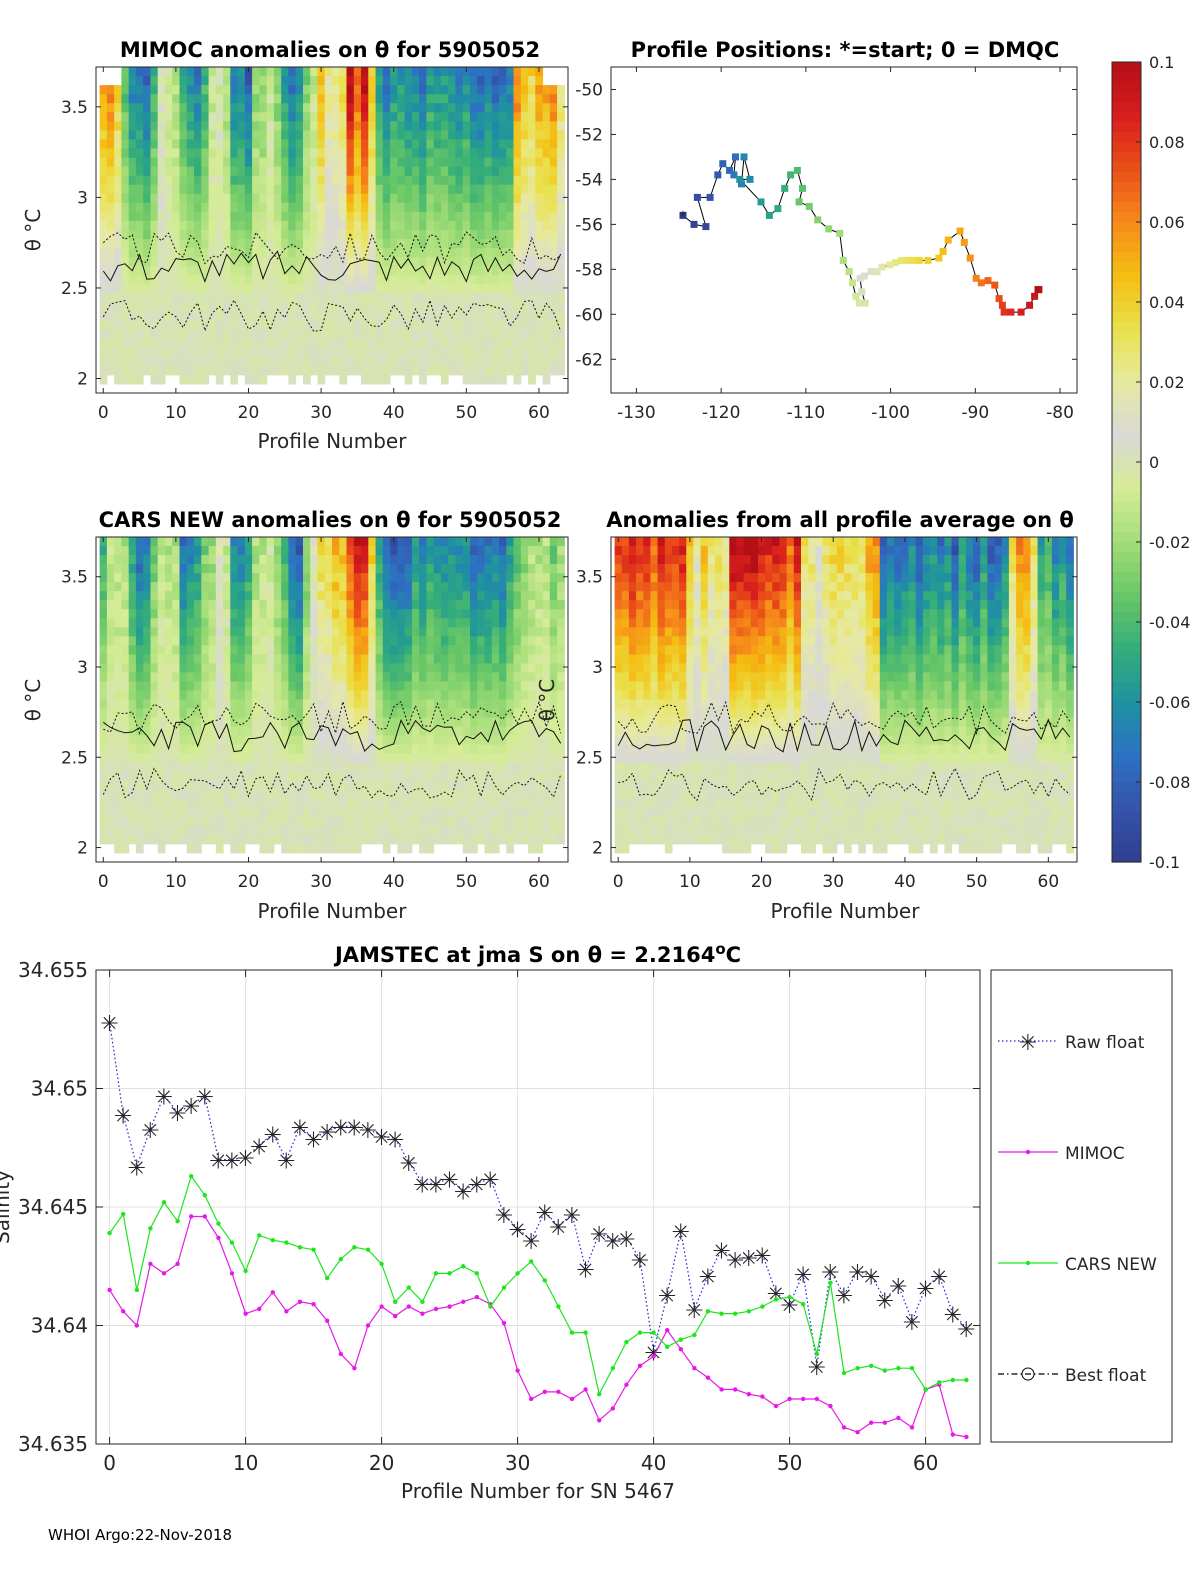 The width and height of the screenshot is (1200, 1579). What do you see at coordinates (849, 271) in the screenshot?
I see `track-point` at bounding box center [849, 271].